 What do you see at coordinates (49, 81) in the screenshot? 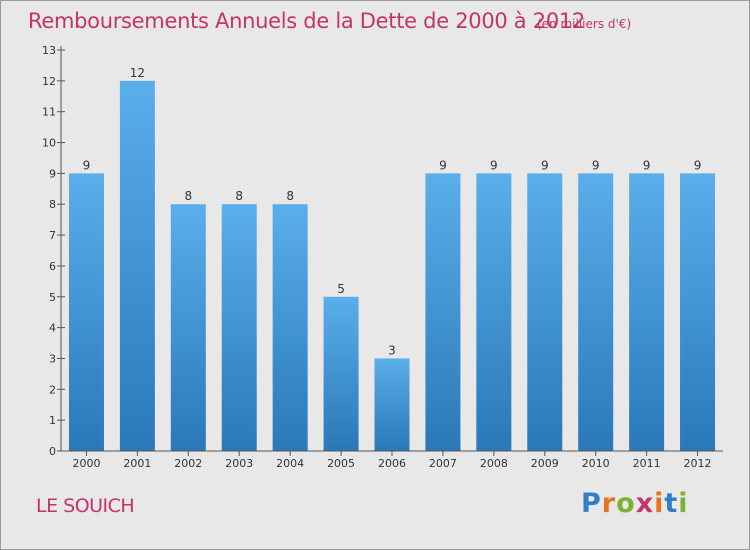
I see `y-tick-label: 12` at bounding box center [49, 81].